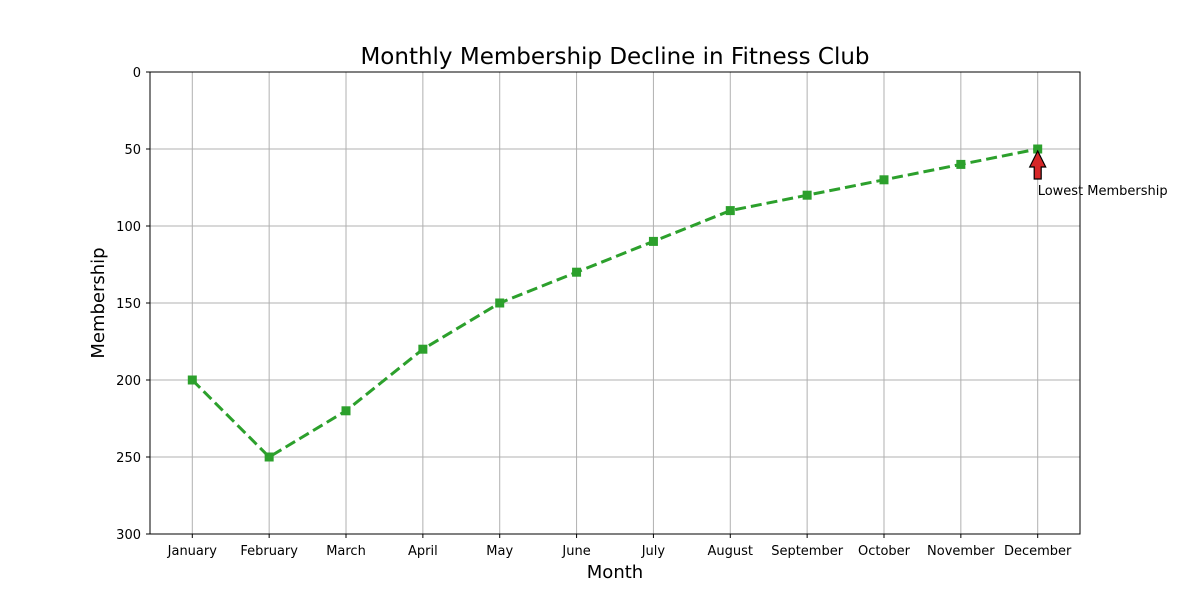  I want to click on x-tick-label: March, so click(346, 551).